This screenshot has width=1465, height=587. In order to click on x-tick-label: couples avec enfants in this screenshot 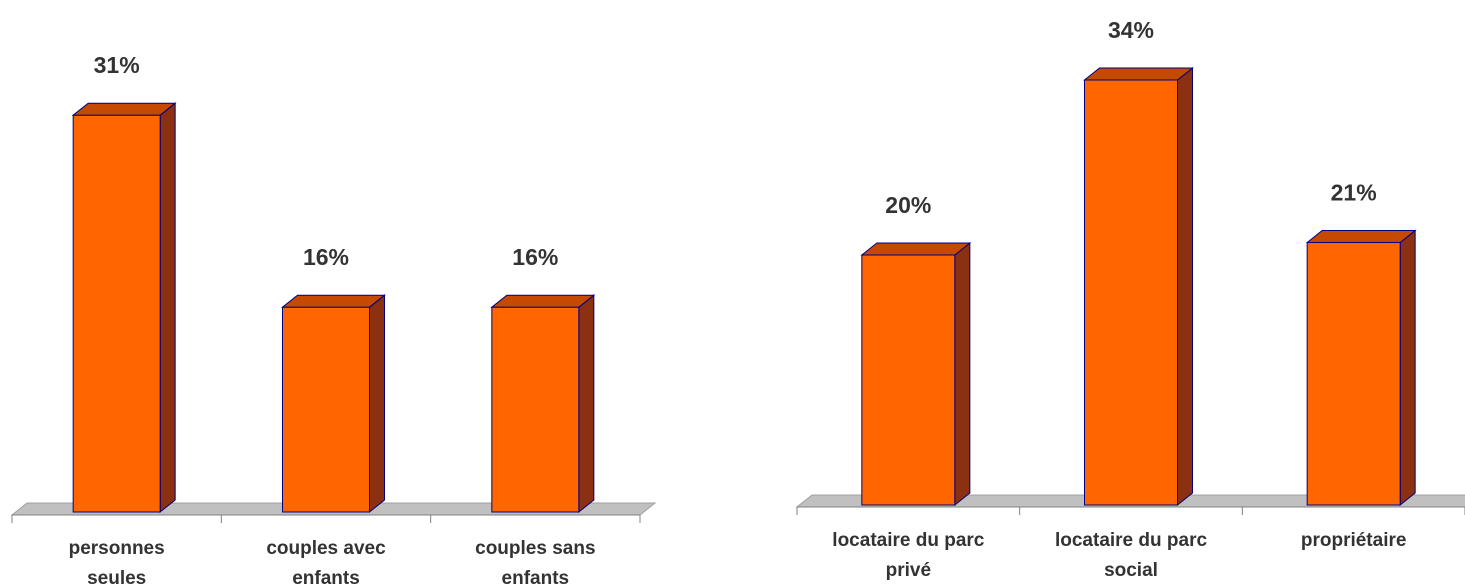, I will do `click(326, 562)`.